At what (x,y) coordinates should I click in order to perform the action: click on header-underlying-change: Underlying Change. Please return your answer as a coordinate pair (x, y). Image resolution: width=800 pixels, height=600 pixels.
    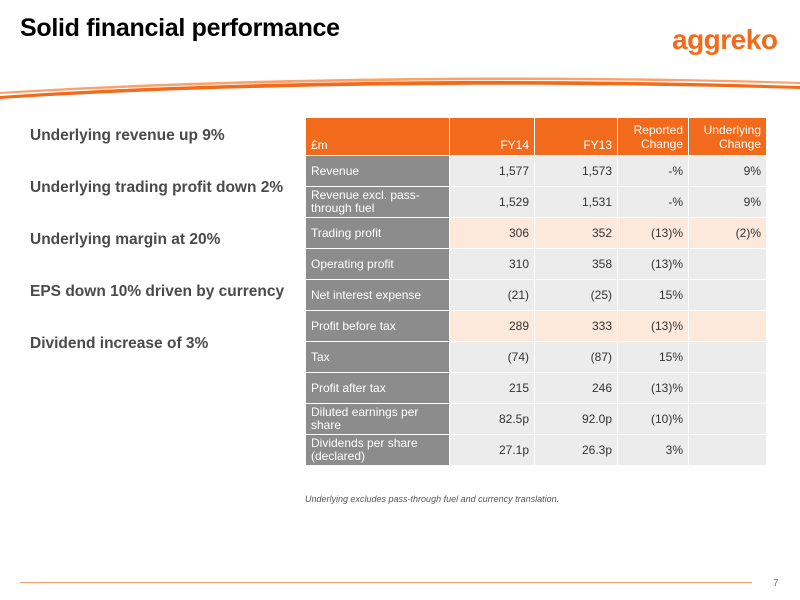
    Looking at the image, I should click on (727, 136).